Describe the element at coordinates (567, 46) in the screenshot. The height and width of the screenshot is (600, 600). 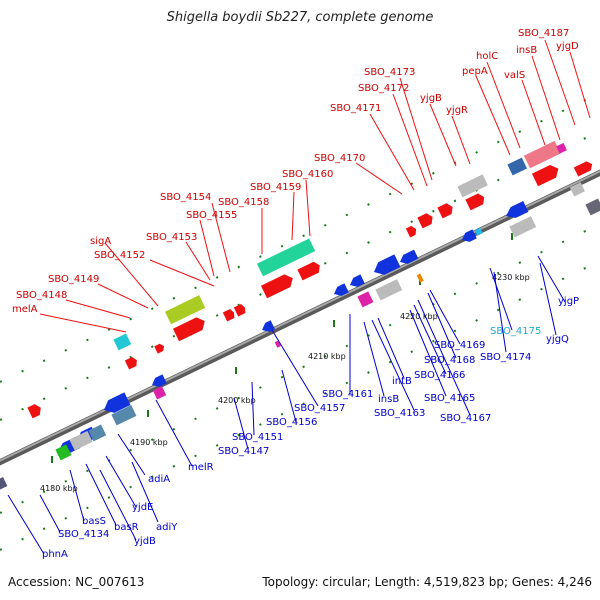
I see `gene-label: yjgD` at that location.